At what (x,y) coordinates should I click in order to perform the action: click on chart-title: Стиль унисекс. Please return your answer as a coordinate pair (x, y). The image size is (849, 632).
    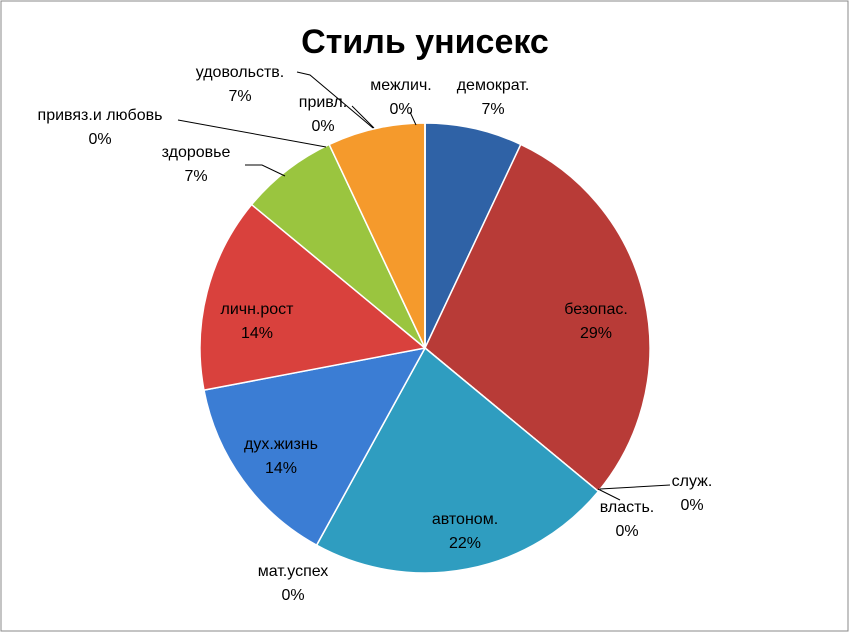
    Looking at the image, I should click on (425, 42).